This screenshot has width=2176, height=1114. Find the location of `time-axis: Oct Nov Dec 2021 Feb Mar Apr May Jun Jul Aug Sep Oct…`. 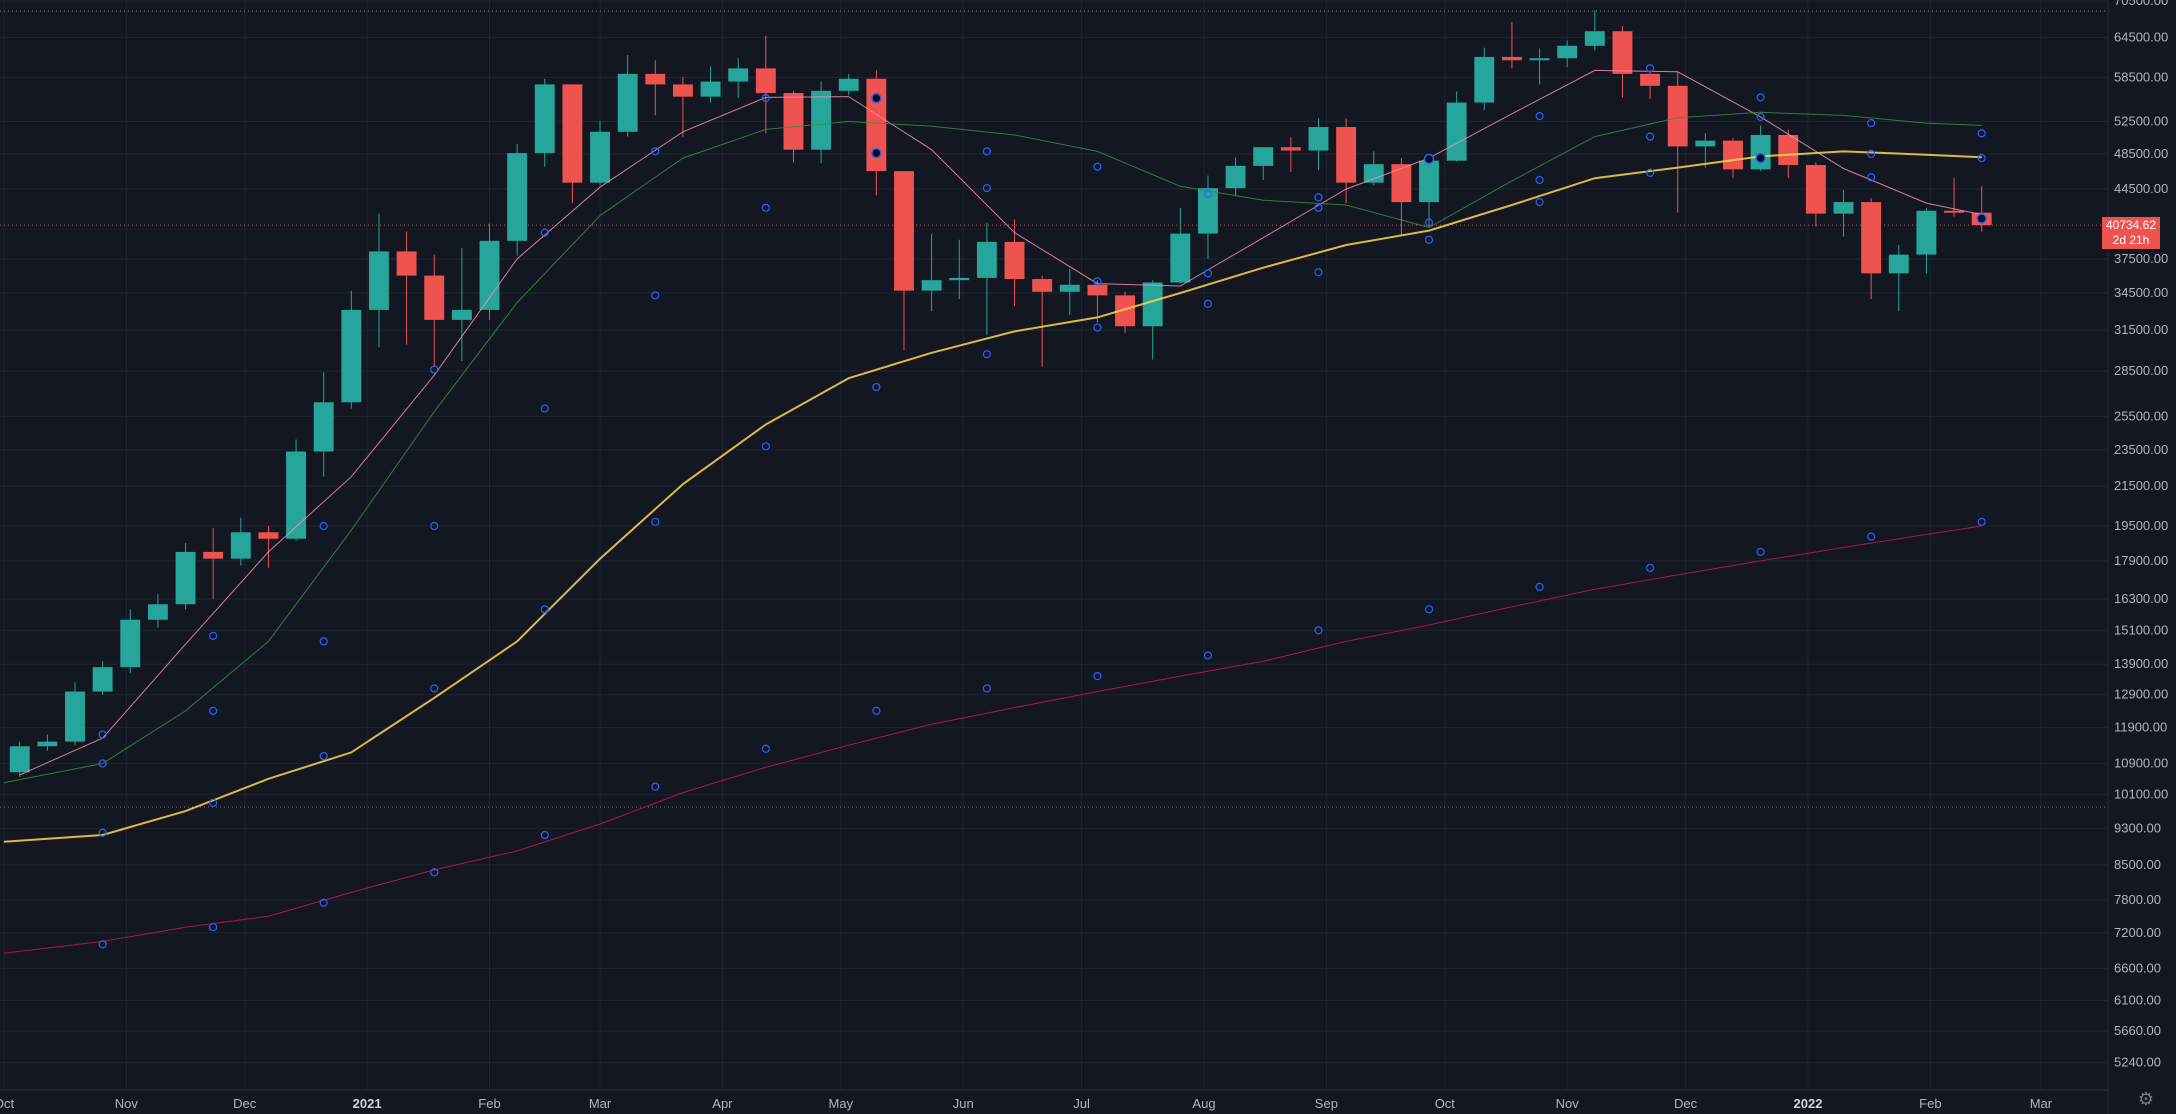

time-axis: Oct Nov Dec 2021 Feb Mar Apr May Jun Jul Aug Sep Oct… is located at coordinates (1026, 1103).